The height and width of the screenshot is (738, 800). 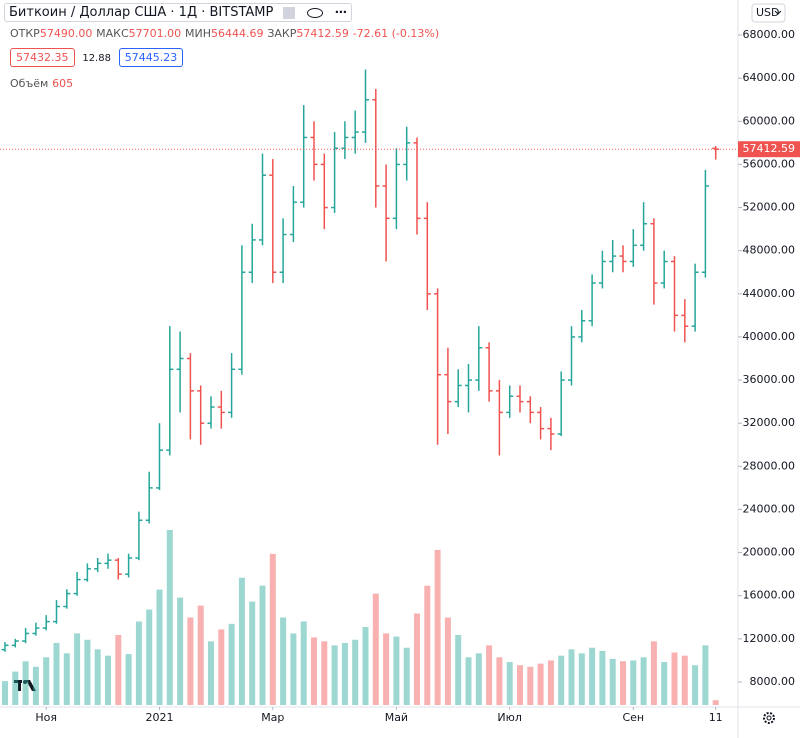 I want to click on symbol-header: Биткоин / Доллар США · 1Д · BITSTAMP ⋯, so click(x=178, y=12).